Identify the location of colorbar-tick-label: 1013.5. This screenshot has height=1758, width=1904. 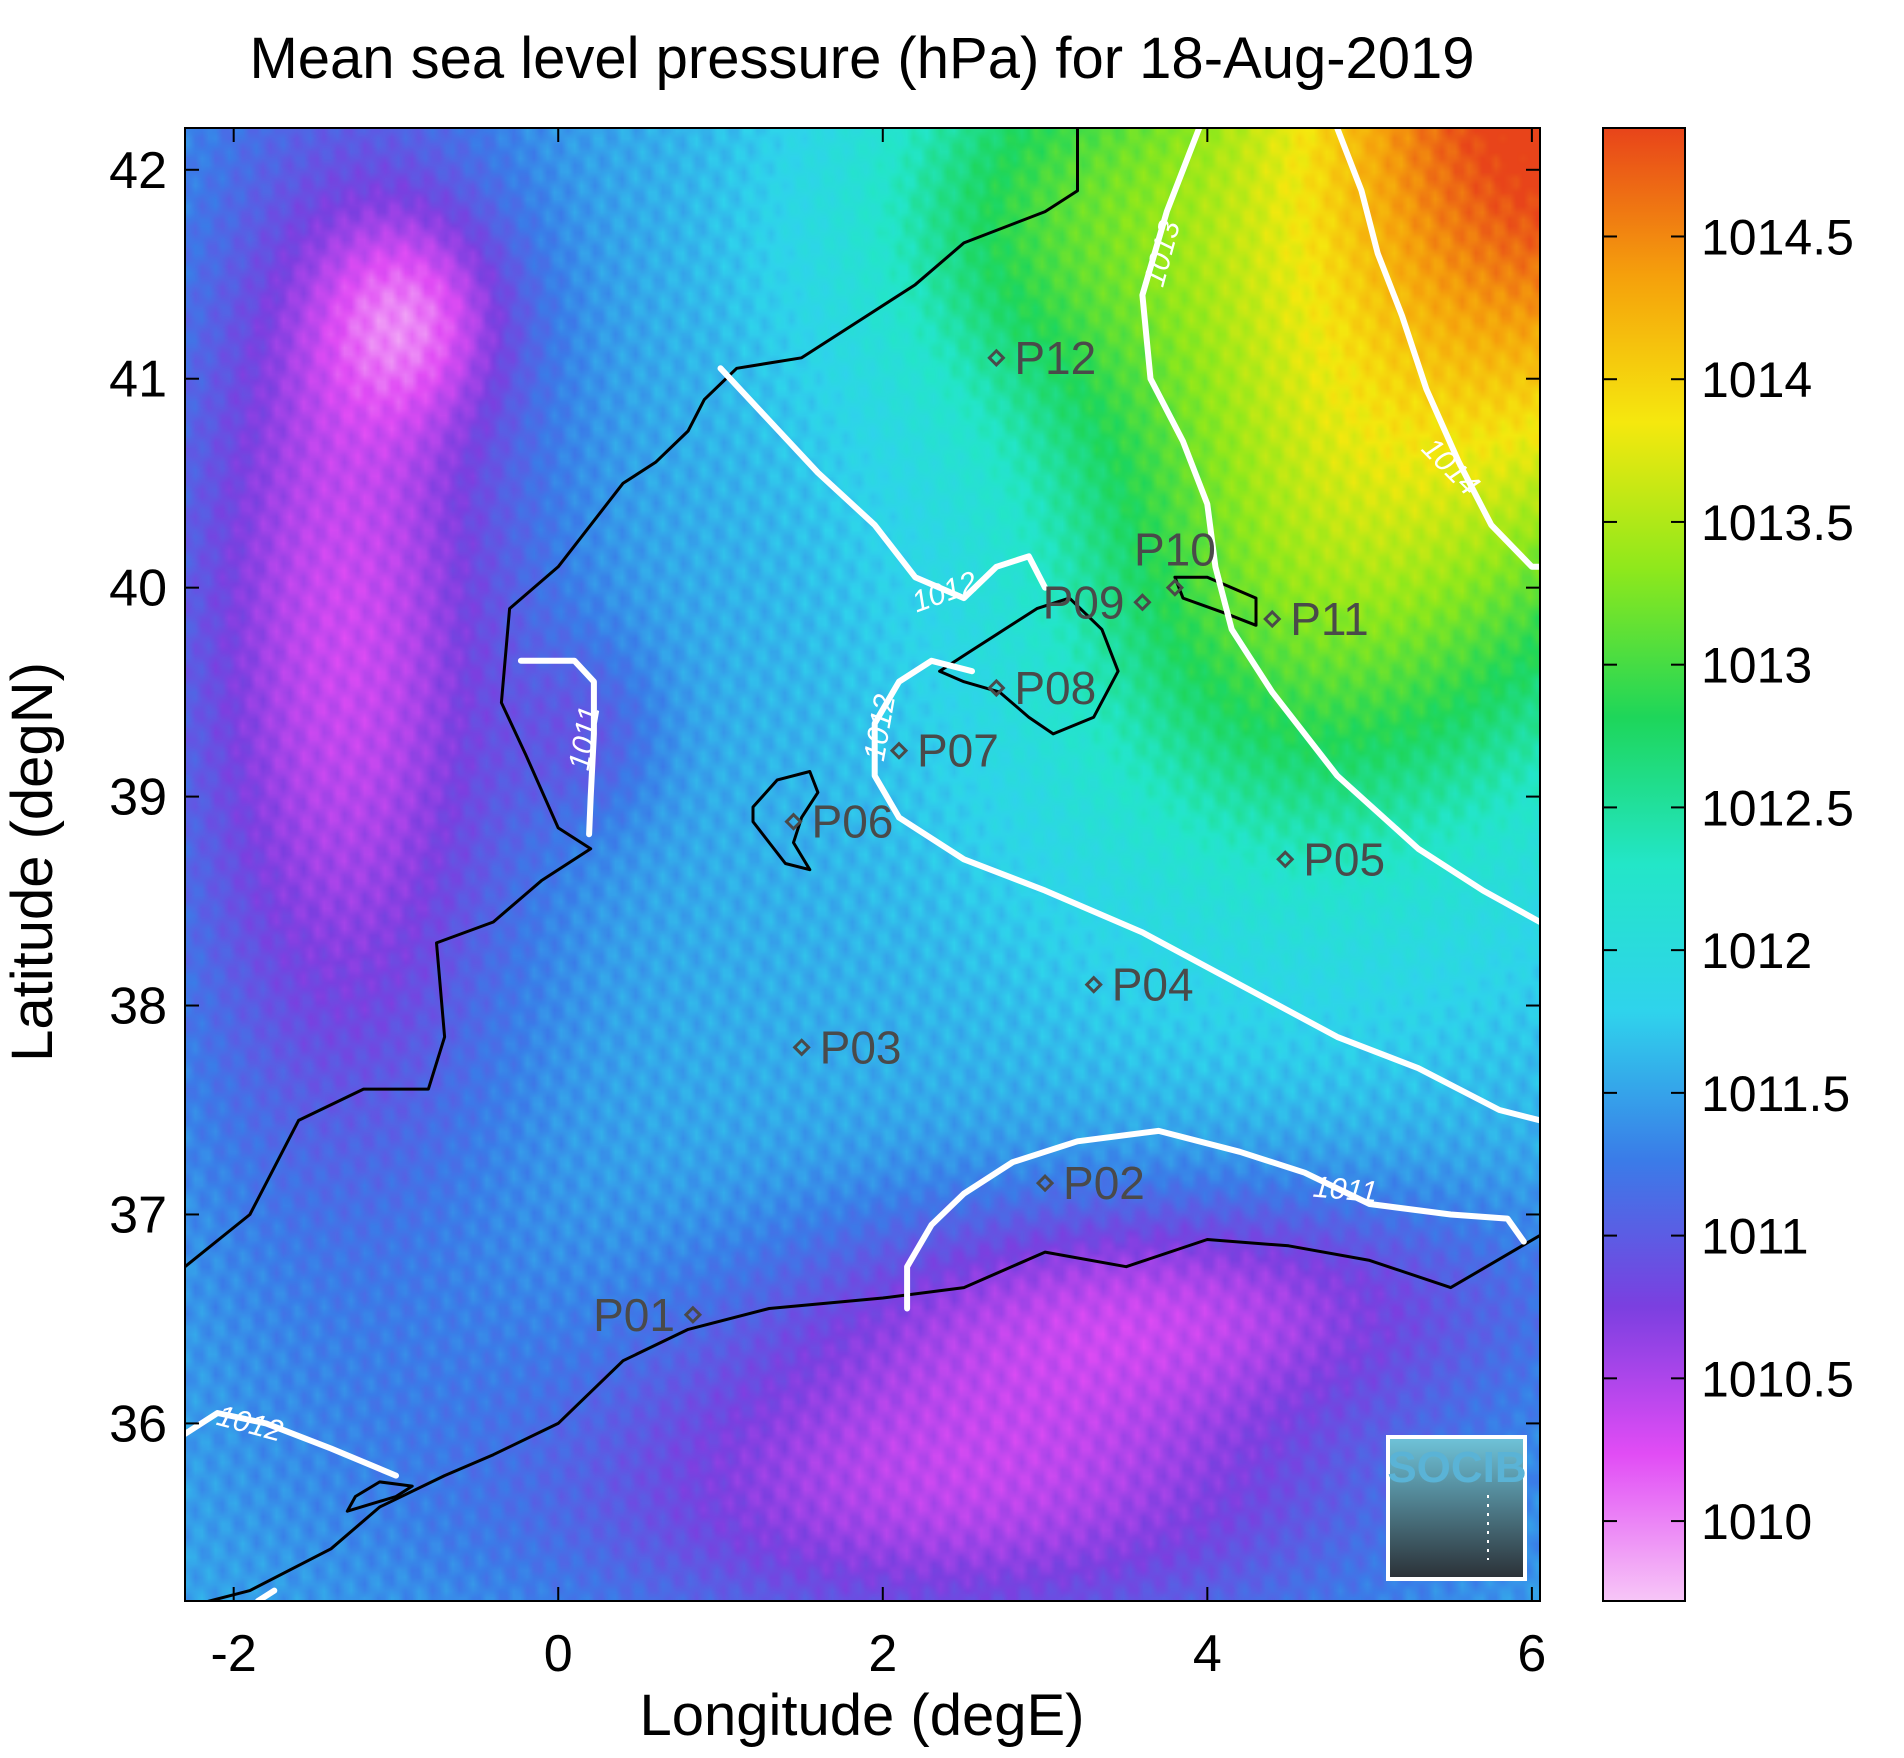
(1777, 523).